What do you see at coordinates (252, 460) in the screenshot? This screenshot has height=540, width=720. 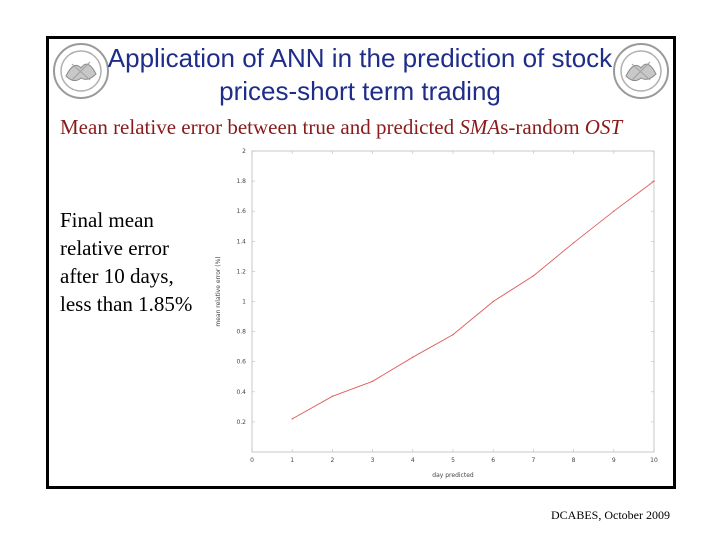 I see `x-tick-label: 0` at bounding box center [252, 460].